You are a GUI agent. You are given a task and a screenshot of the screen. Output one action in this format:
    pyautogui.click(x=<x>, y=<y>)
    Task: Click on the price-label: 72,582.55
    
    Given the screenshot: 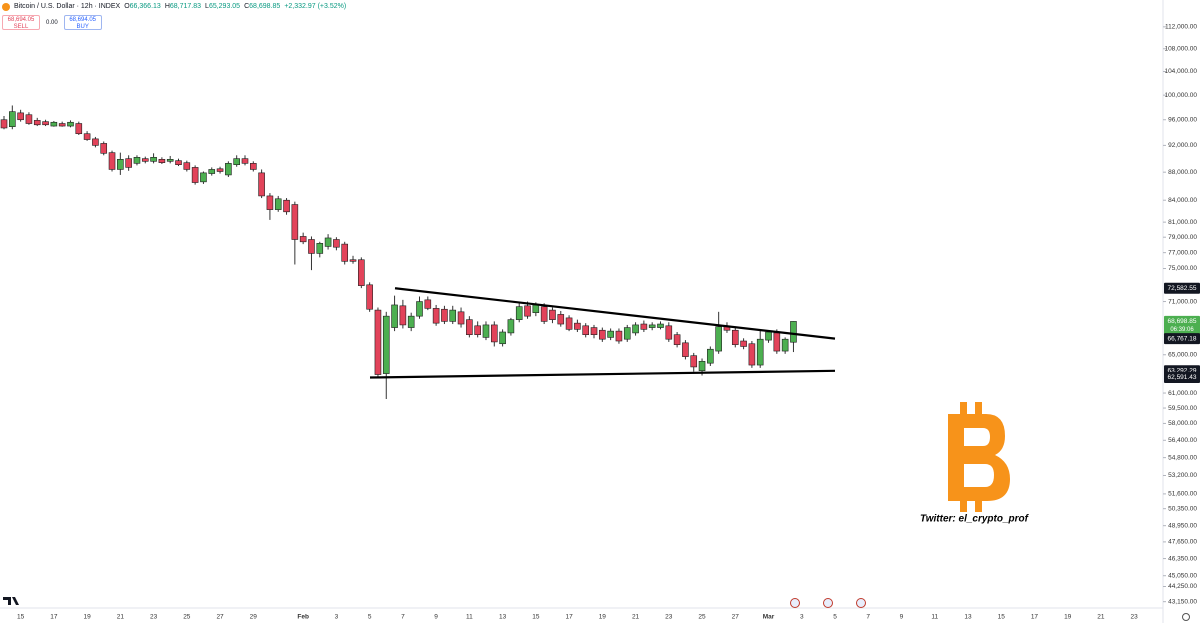 What is the action you would take?
    pyautogui.click(x=1182, y=288)
    